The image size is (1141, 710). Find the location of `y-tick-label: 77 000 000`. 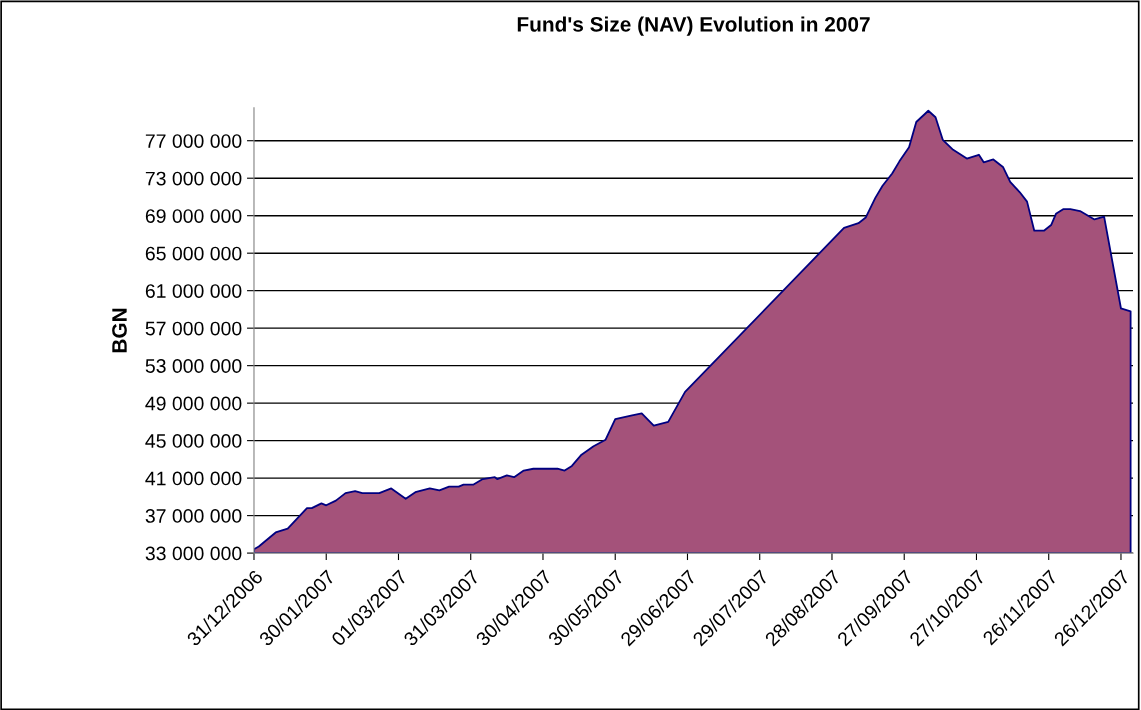

y-tick-label: 77 000 000 is located at coordinates (193, 141).